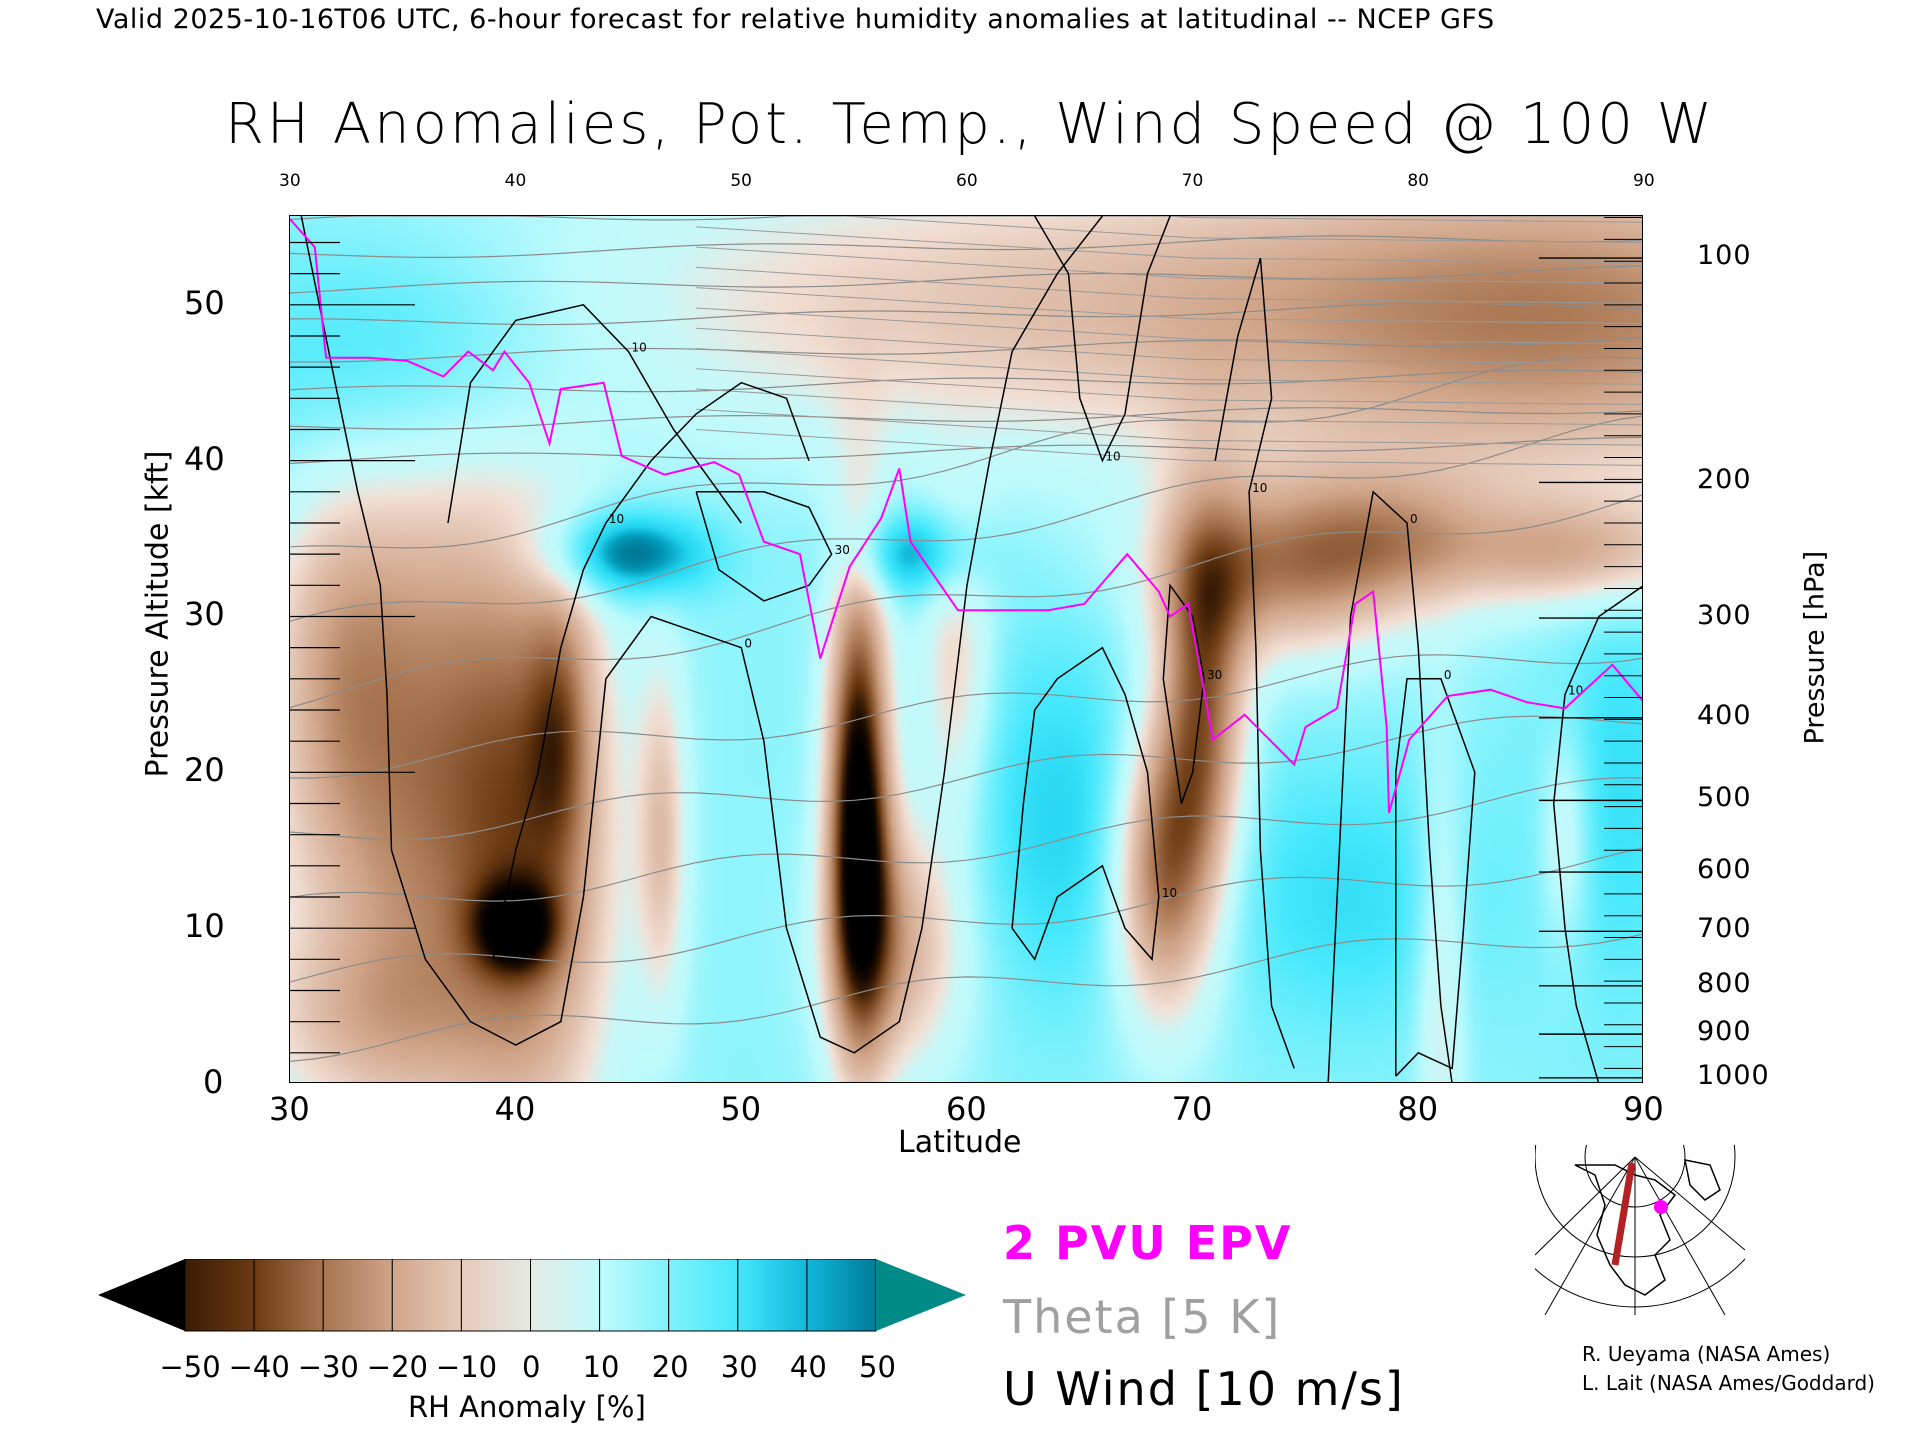  Describe the element at coordinates (1724, 616) in the screenshot. I see `pressure-tick-label: 300` at that location.